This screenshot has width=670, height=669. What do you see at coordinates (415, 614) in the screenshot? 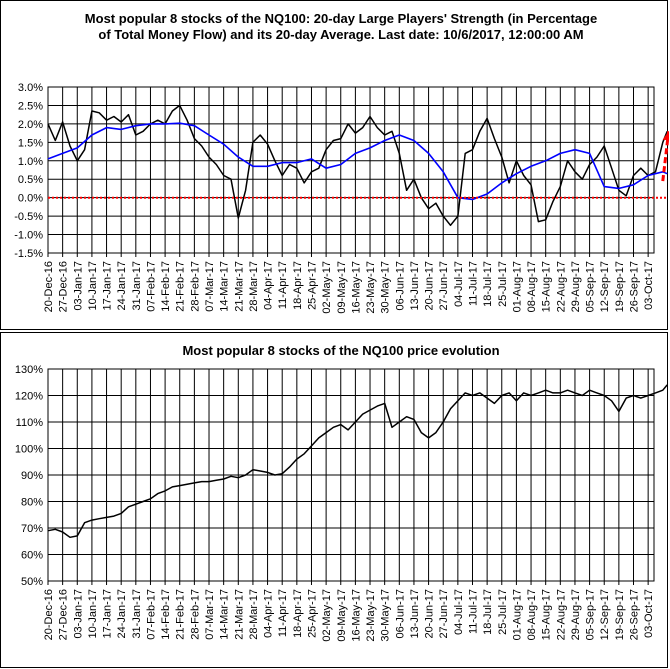
I see `x-tick-label: 13-Jun-17` at bounding box center [415, 614].